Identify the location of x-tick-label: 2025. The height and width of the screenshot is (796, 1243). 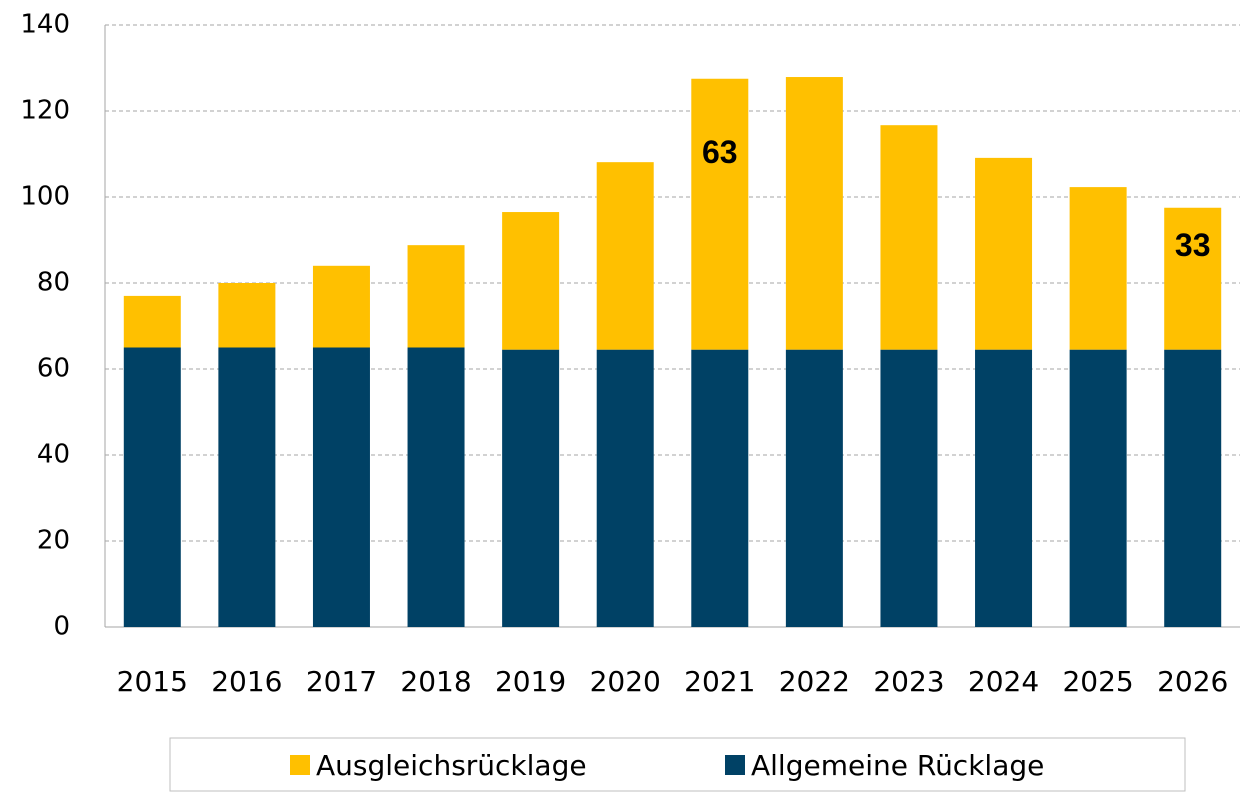
(1097, 681).